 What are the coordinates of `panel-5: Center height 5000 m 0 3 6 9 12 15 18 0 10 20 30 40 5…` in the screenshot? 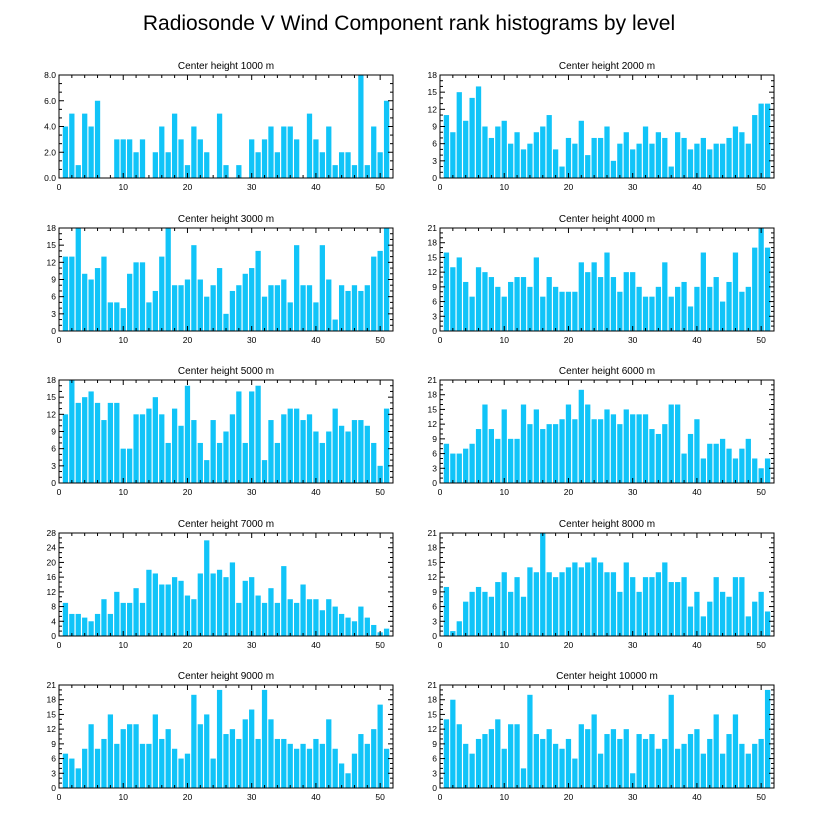 It's located at (220, 431).